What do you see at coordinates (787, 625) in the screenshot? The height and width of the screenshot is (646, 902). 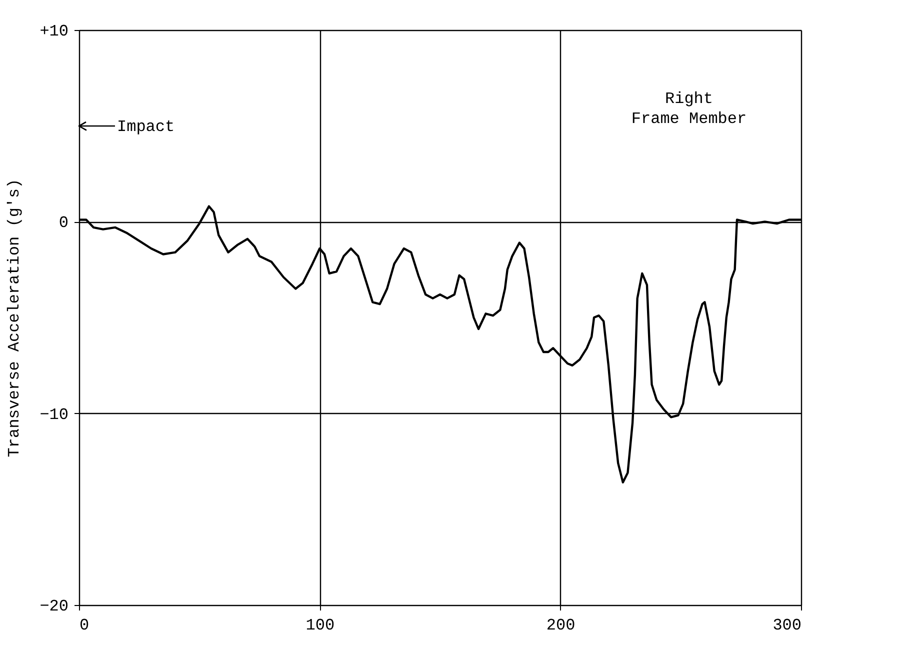 I see `x-tick-label: 300` at bounding box center [787, 625].